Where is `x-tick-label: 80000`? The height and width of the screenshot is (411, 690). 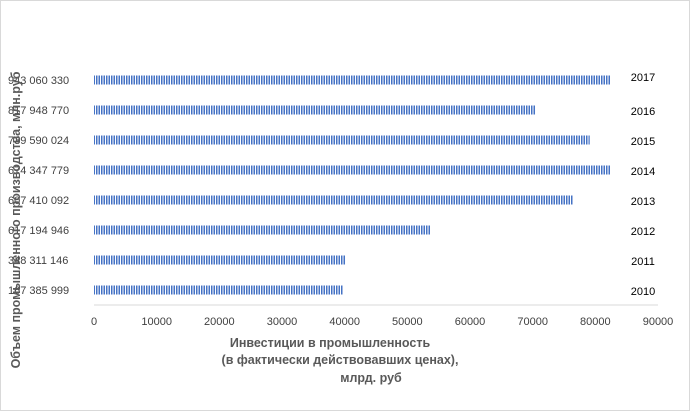 x-tick-label: 80000 is located at coordinates (595, 322).